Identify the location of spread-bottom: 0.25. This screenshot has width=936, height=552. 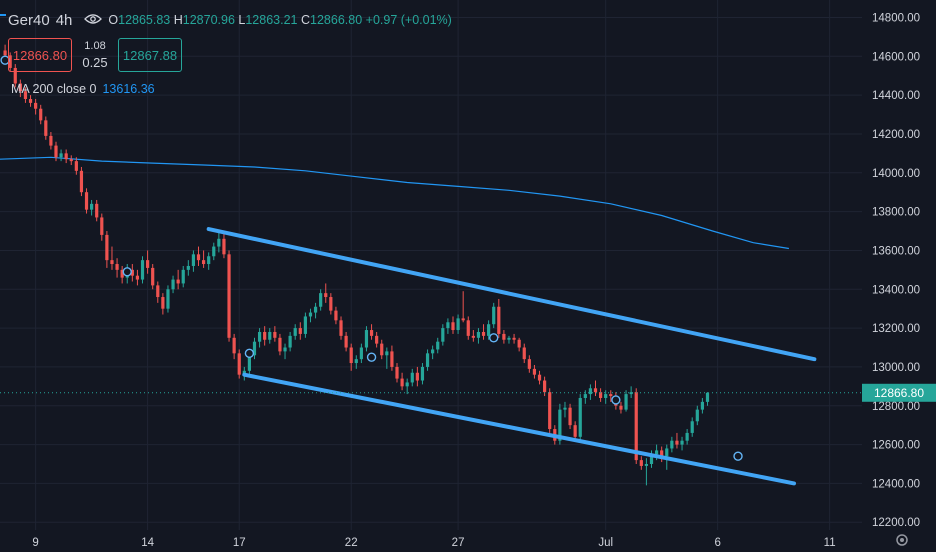
(95, 62).